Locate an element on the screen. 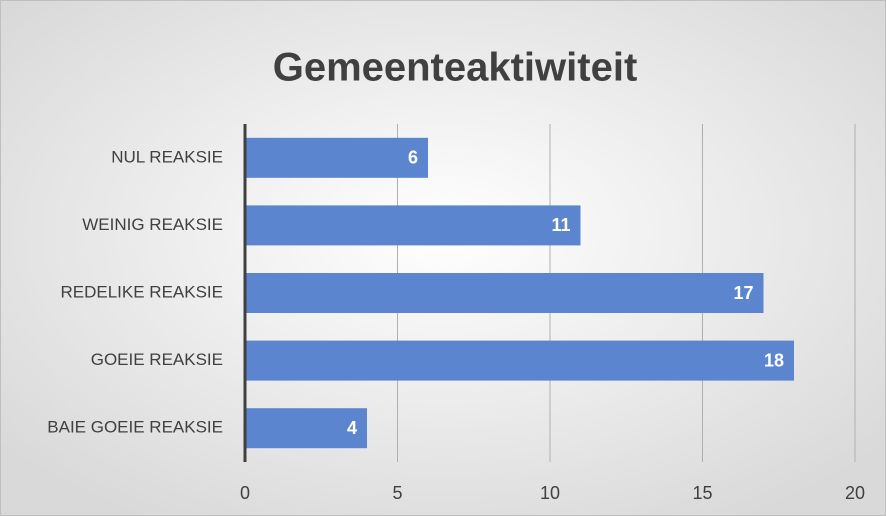 The height and width of the screenshot is (516, 886). x-tick-label: 15 is located at coordinates (702, 493).